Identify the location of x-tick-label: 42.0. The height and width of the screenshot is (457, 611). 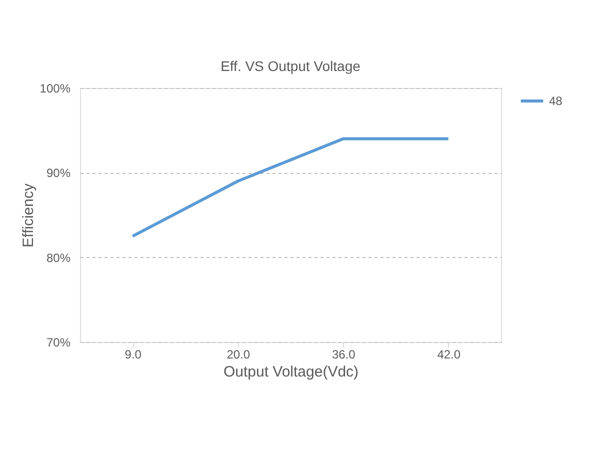
(449, 355).